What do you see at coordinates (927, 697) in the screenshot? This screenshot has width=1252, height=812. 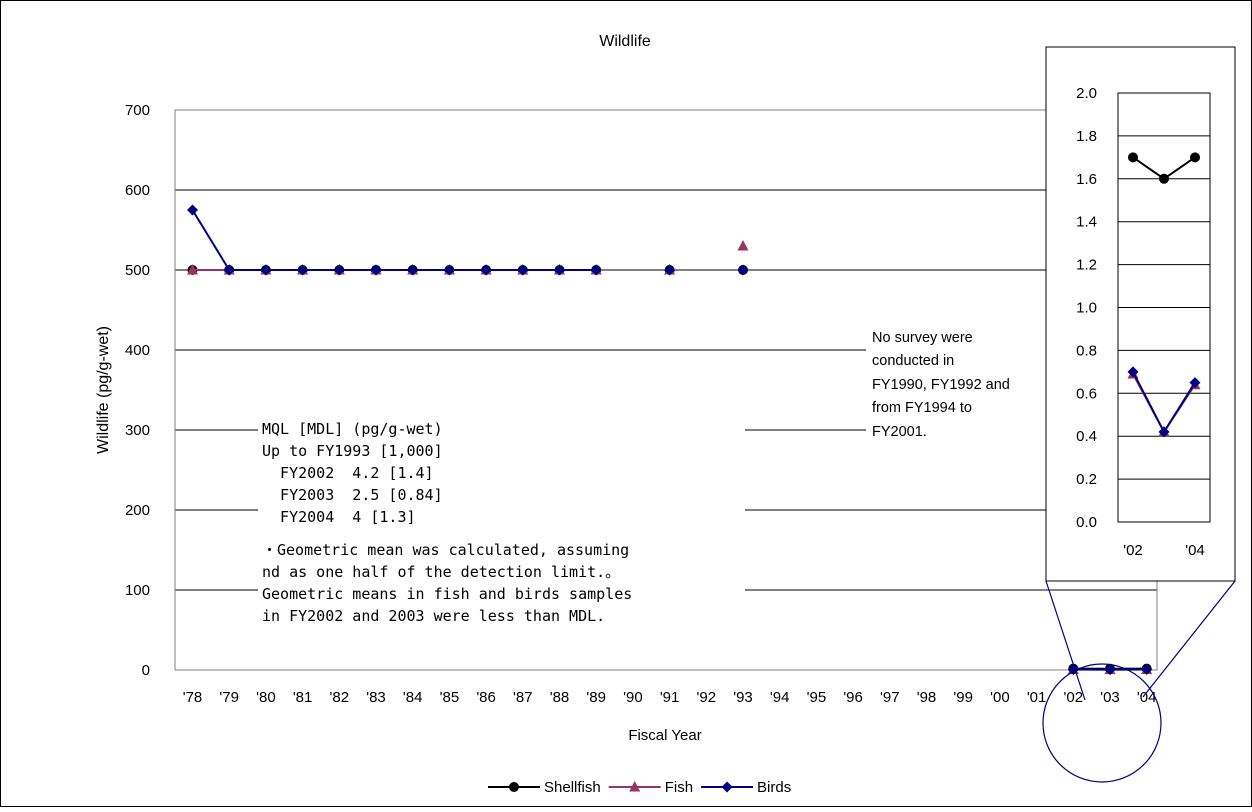 I see `main-x-tick-label: '98` at bounding box center [927, 697].